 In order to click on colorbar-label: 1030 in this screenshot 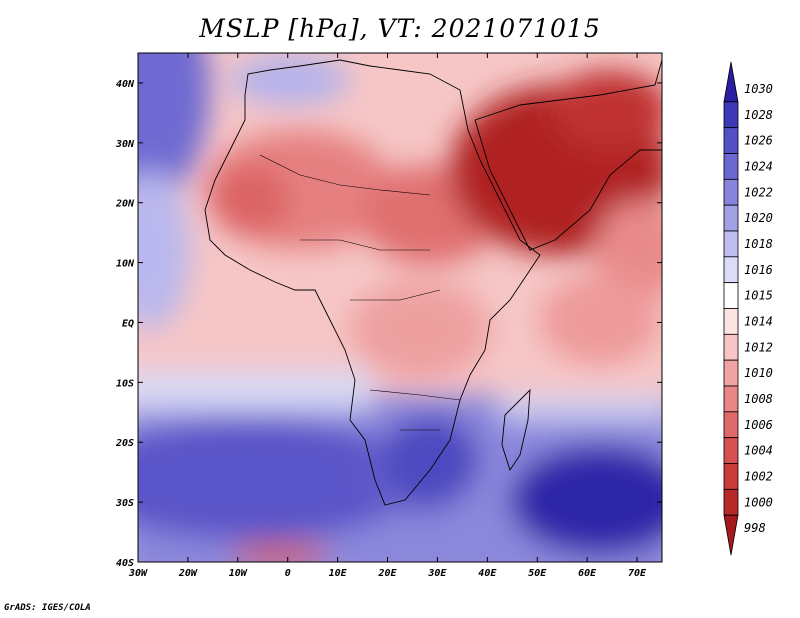, I will do `click(758, 89)`.